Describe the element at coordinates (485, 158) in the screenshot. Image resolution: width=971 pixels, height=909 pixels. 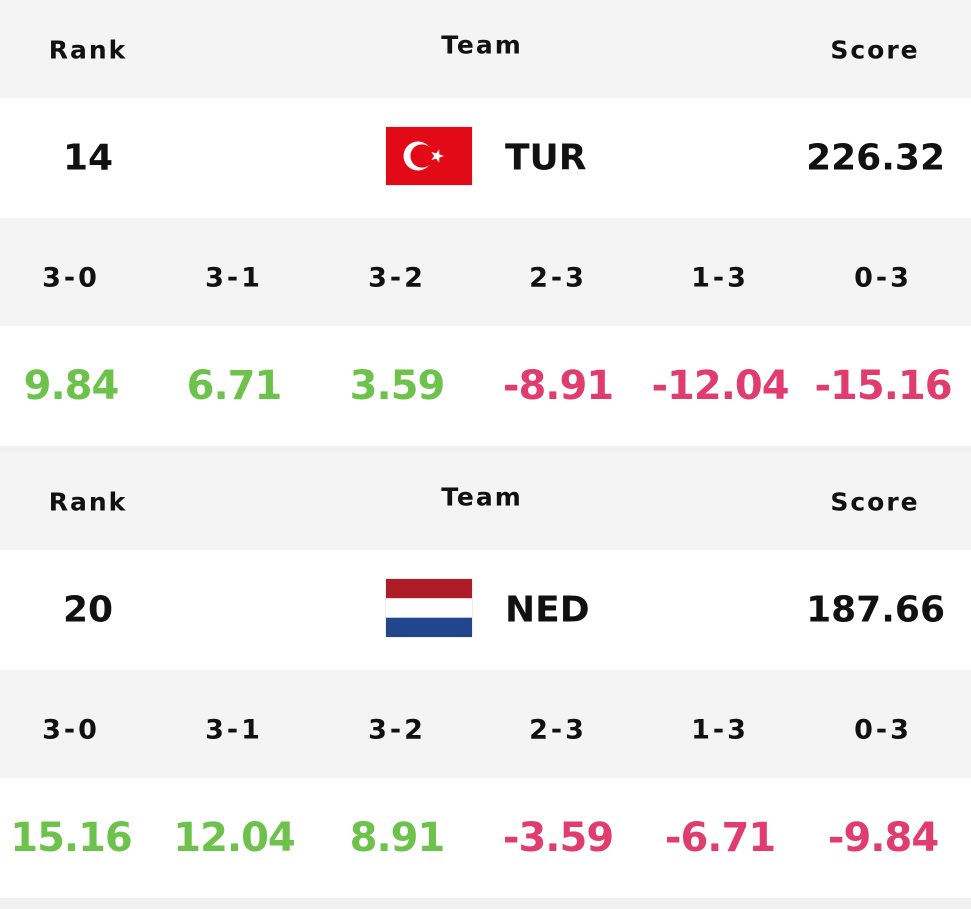
I see `team-row: 14 TUR 226.32` at that location.